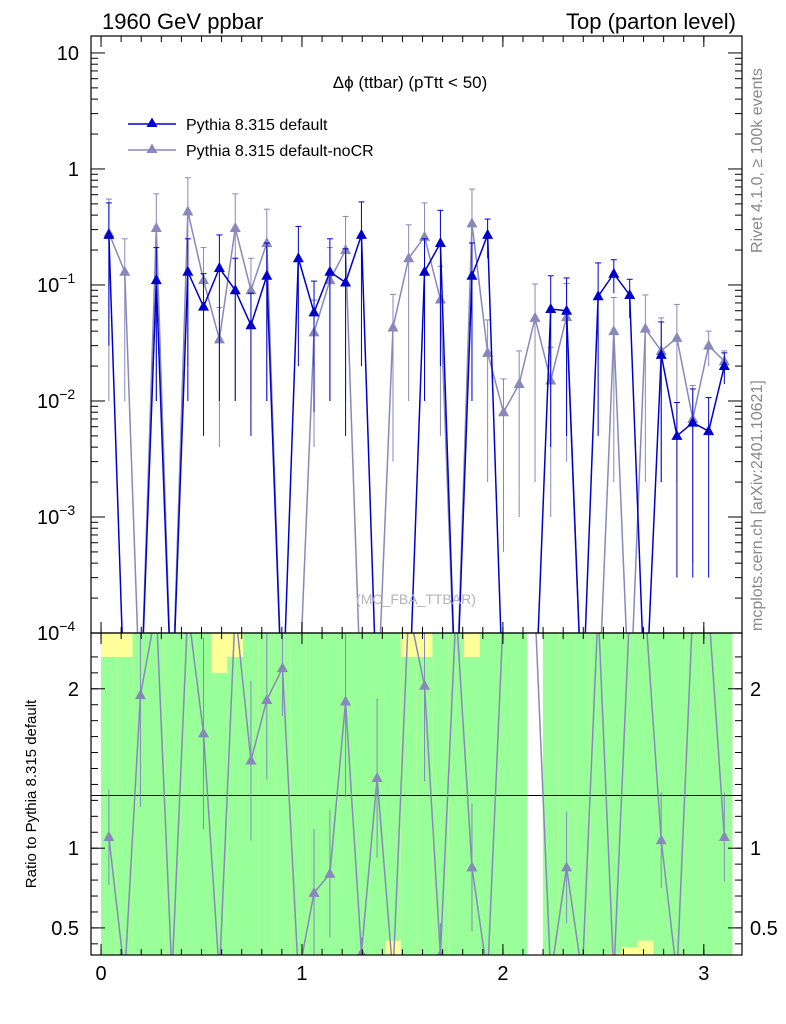 Image resolution: width=786 pixels, height=1024 pixels. Describe the element at coordinates (31, 793) in the screenshot. I see `ratio-ylabel: Ratio to Pythia 8.315 default` at that location.